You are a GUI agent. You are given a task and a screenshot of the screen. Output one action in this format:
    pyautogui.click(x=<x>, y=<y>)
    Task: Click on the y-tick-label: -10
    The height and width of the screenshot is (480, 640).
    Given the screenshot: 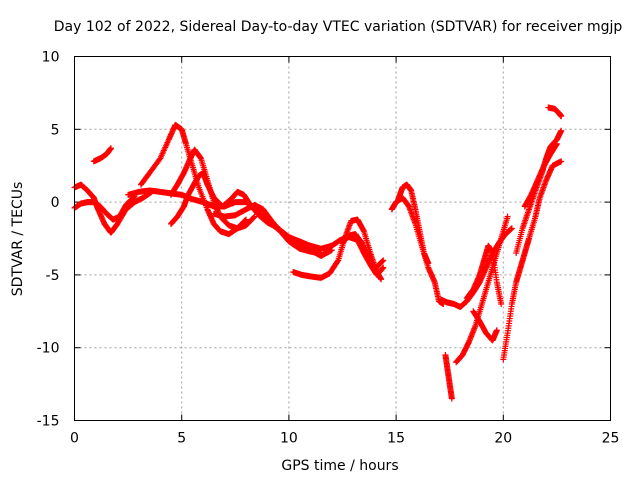 What is the action you would take?
    pyautogui.click(x=48, y=349)
    